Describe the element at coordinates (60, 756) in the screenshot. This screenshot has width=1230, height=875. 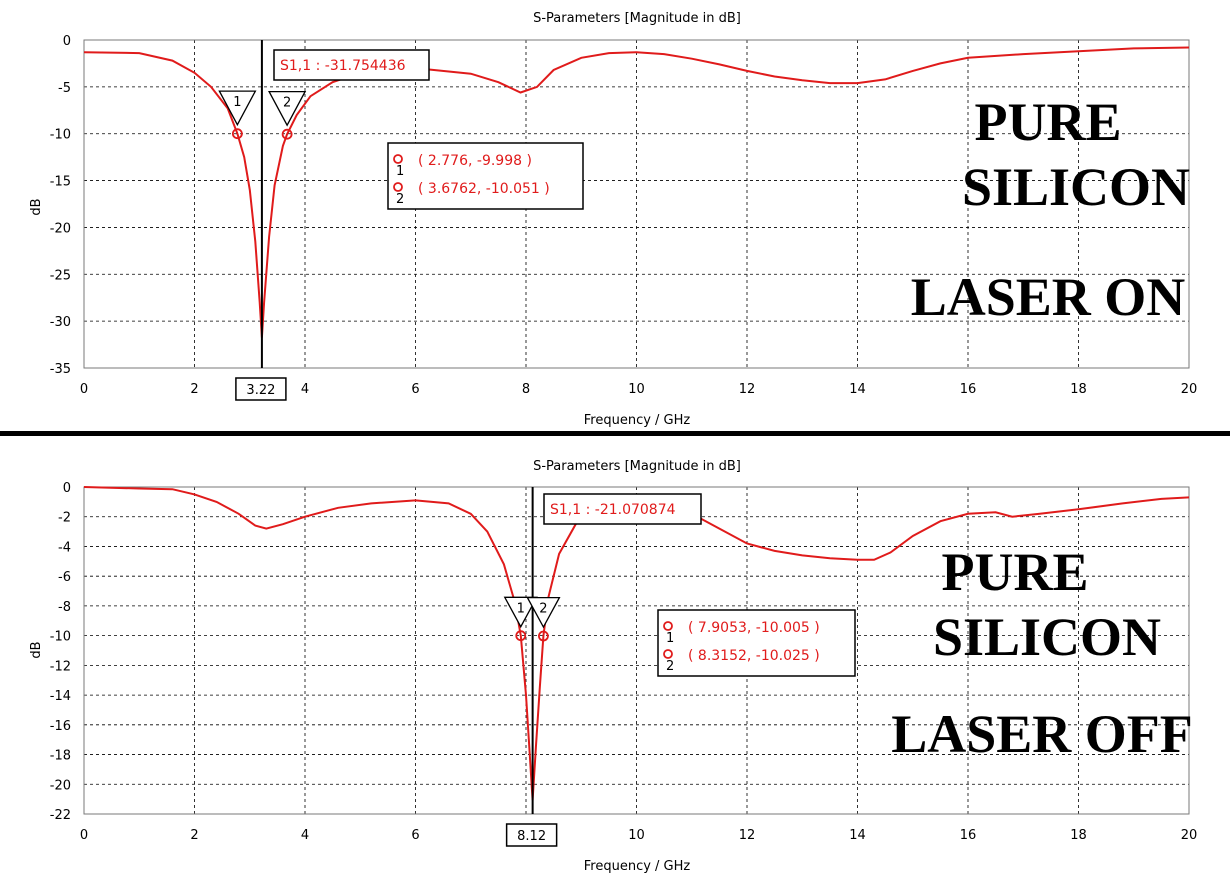
I see `y-tick-label: -18` at that location.